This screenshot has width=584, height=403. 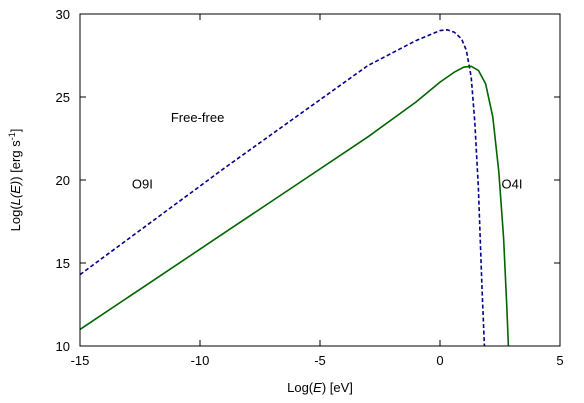 I want to click on x-tick-label: 5, so click(x=559, y=360).